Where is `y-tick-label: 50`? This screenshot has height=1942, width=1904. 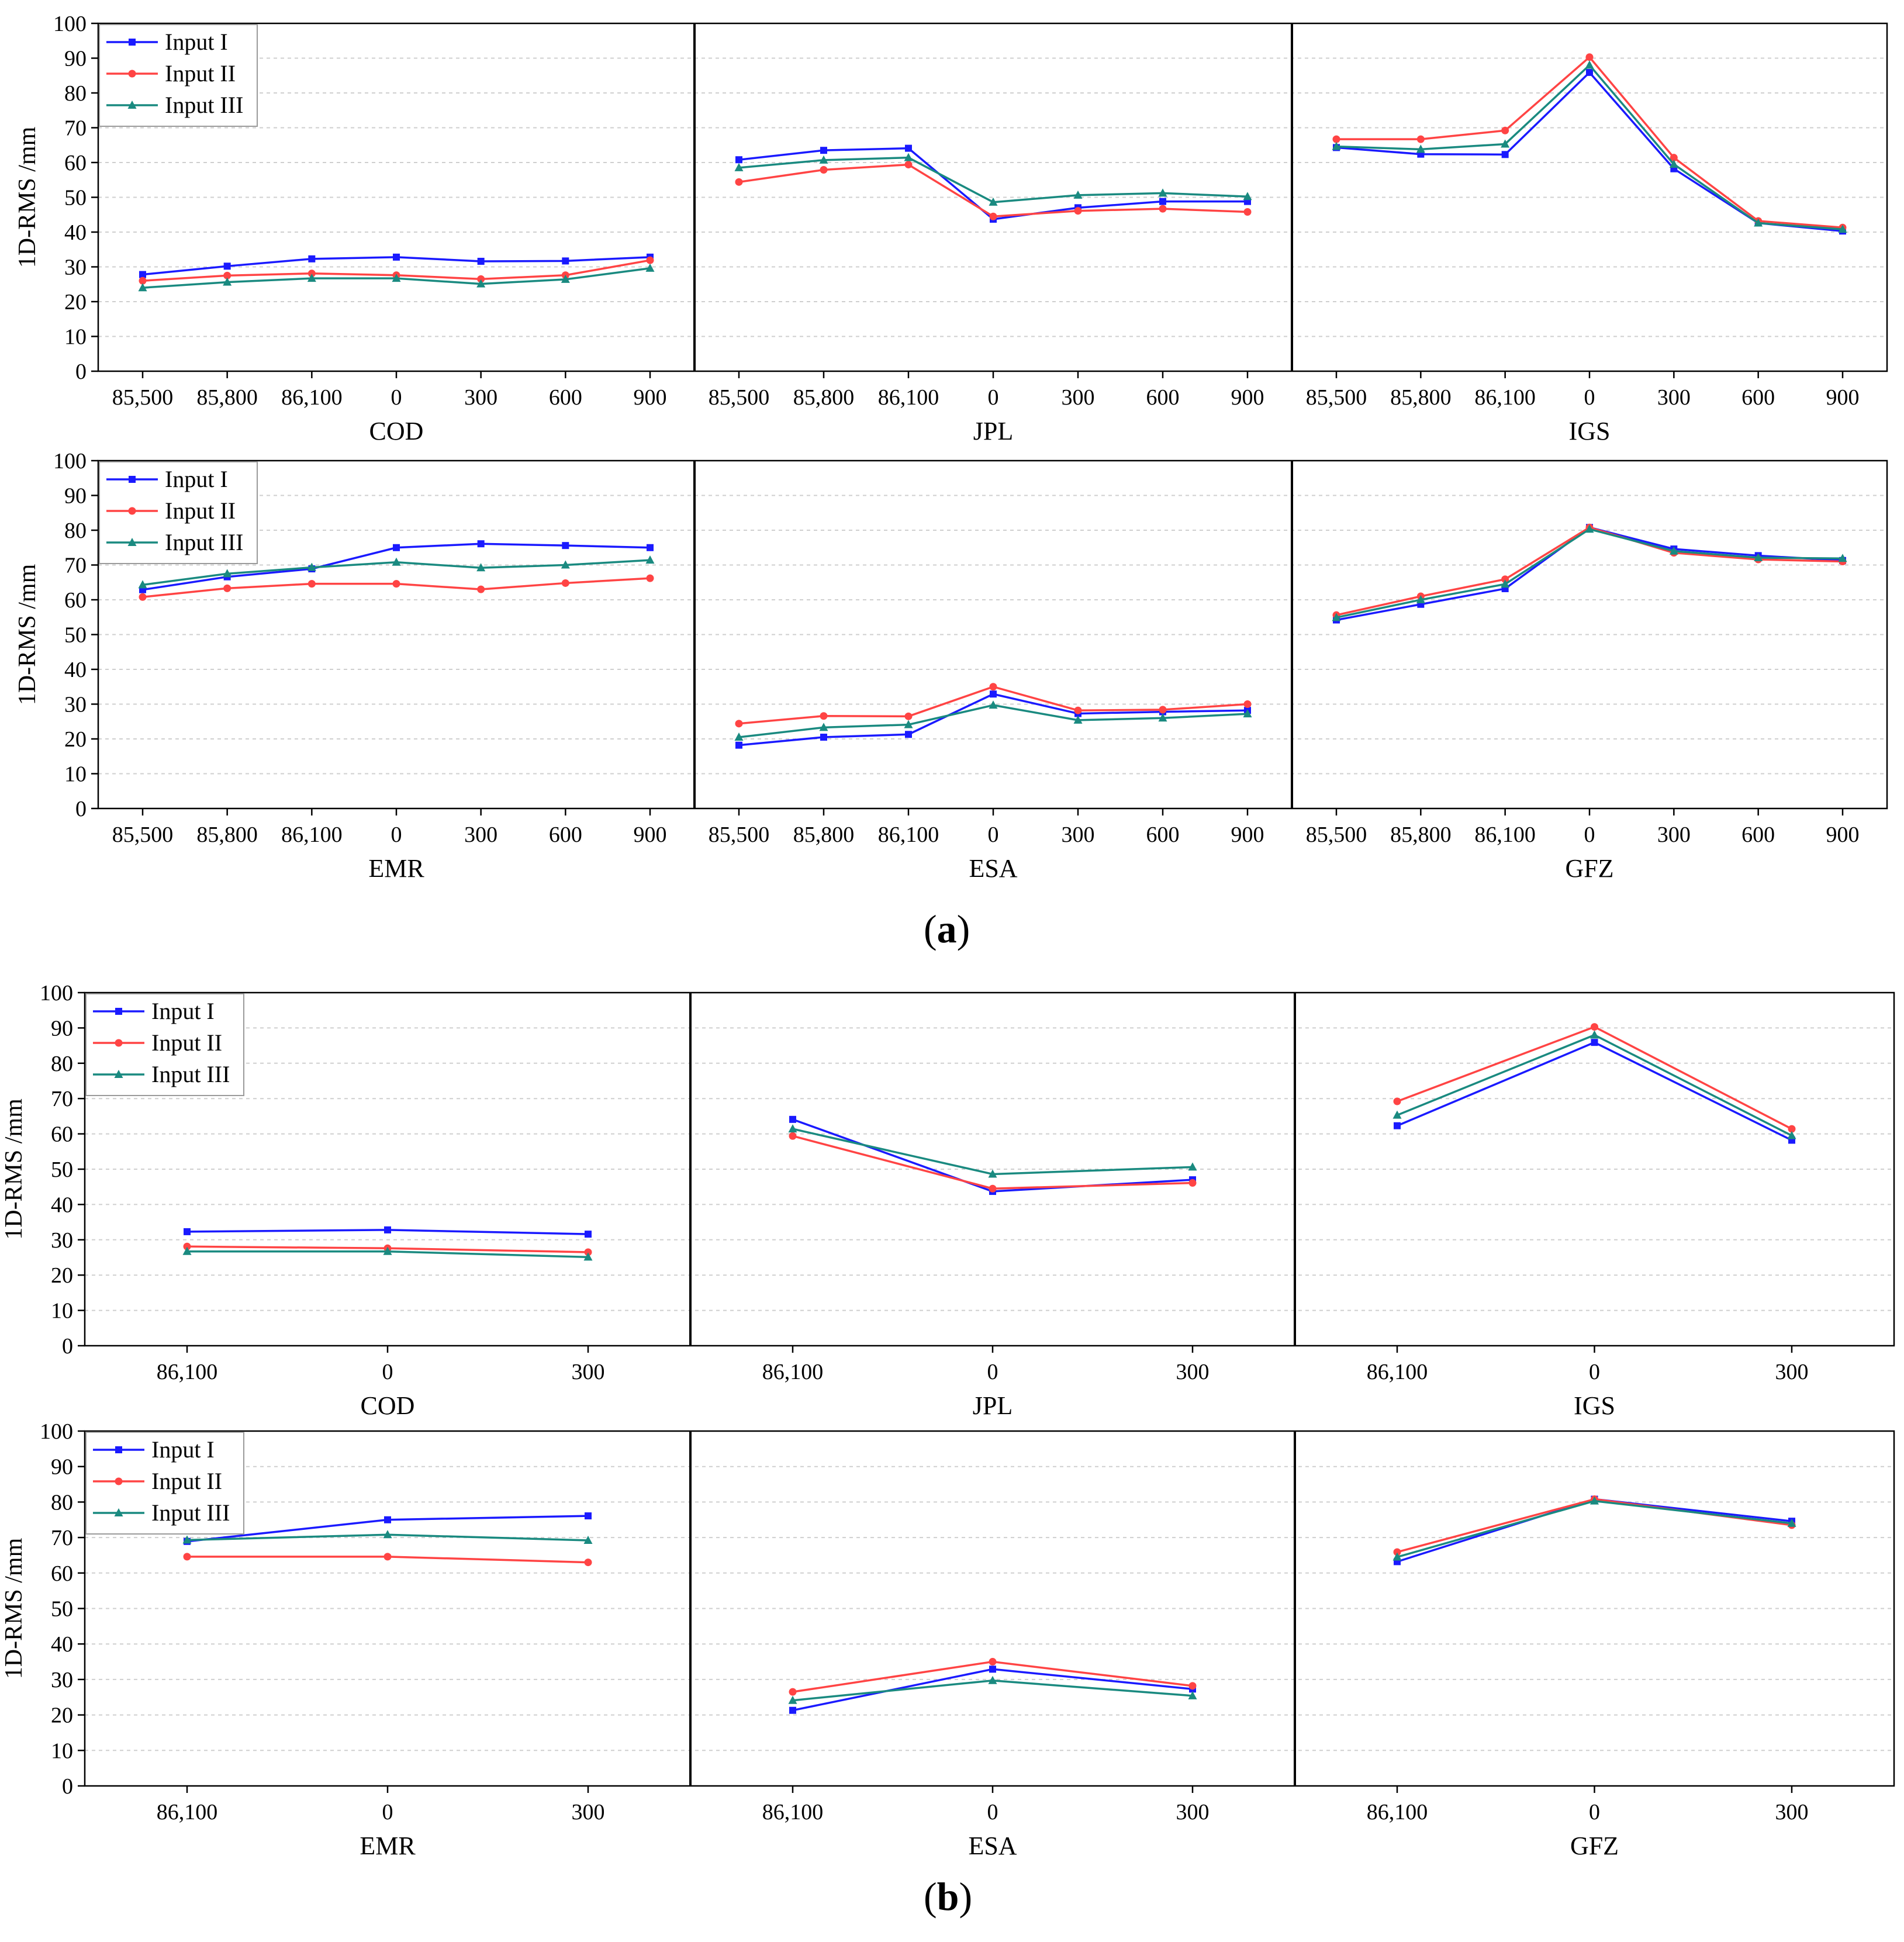
y-tick-label: 50 is located at coordinates (75, 635).